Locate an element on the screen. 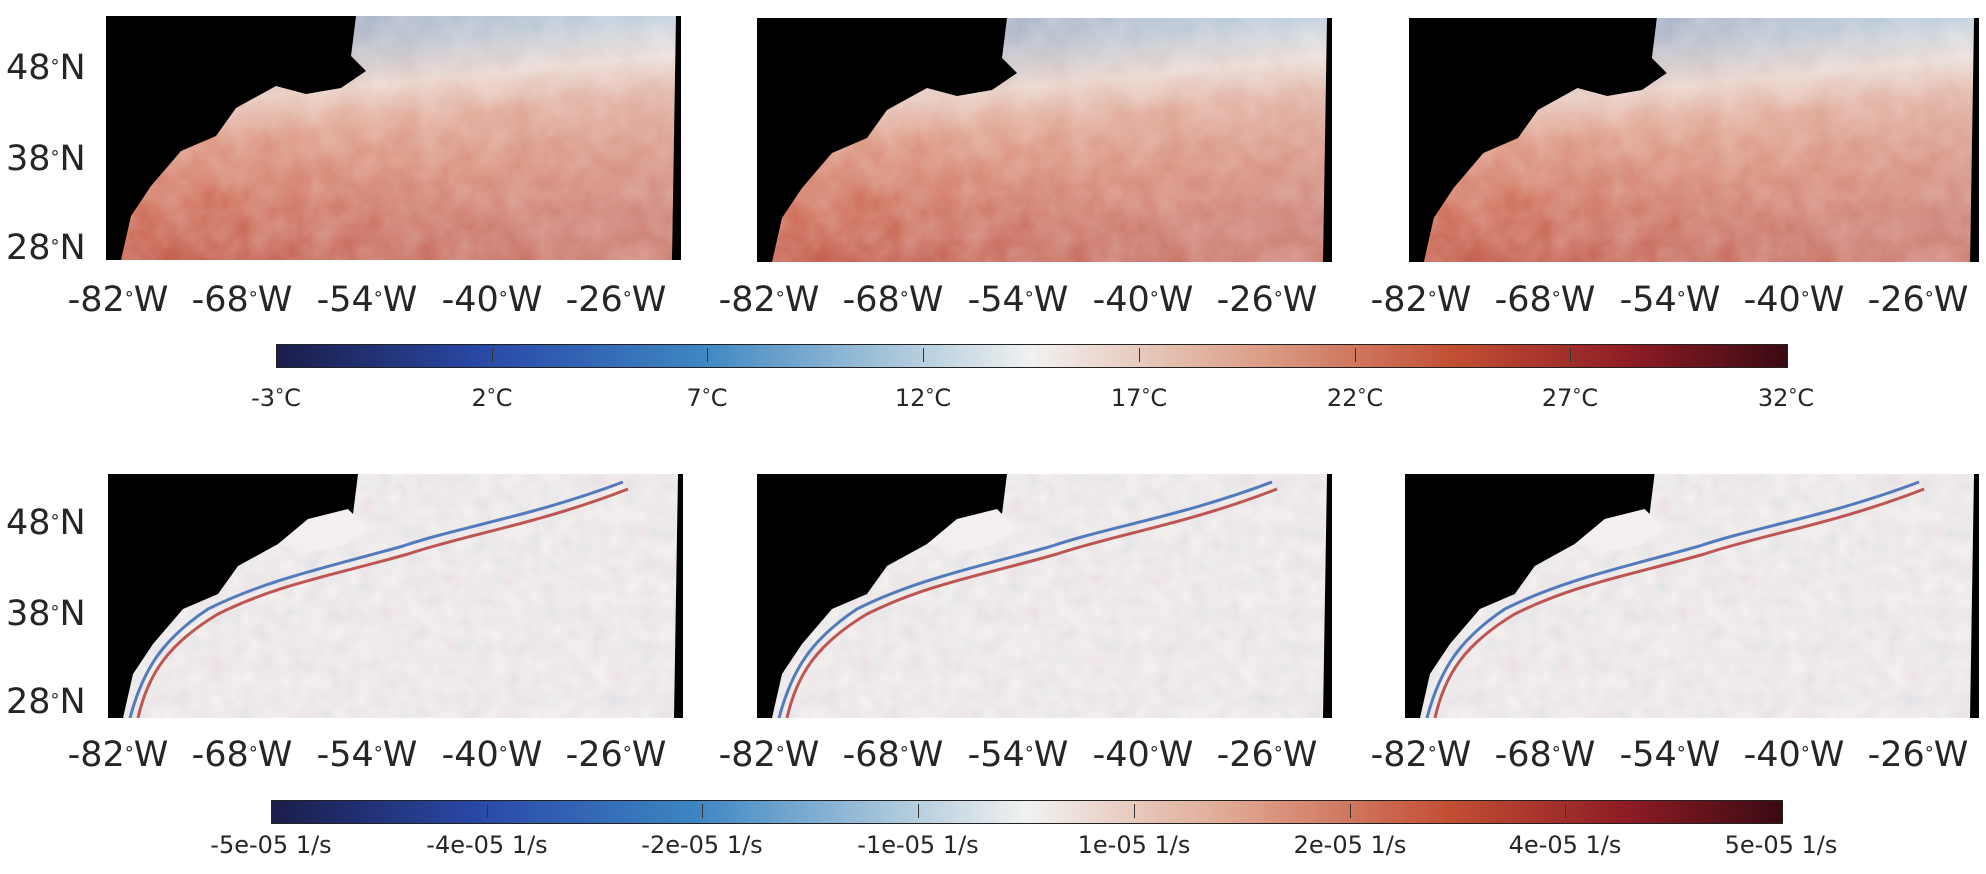 This screenshot has height=874, width=1986. vort-tick-label: 2e-05 1/s is located at coordinates (1350, 845).